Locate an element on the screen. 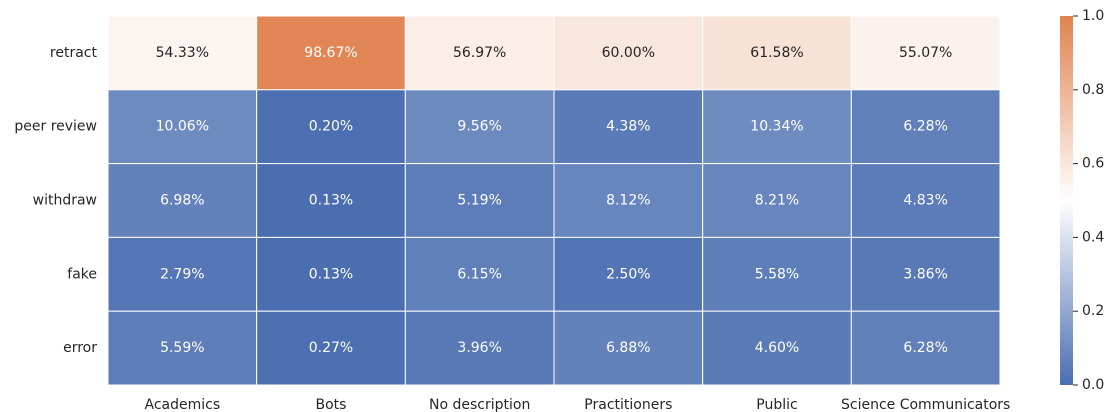 This screenshot has width=1114, height=412. cell-label: 60.00% is located at coordinates (628, 53).